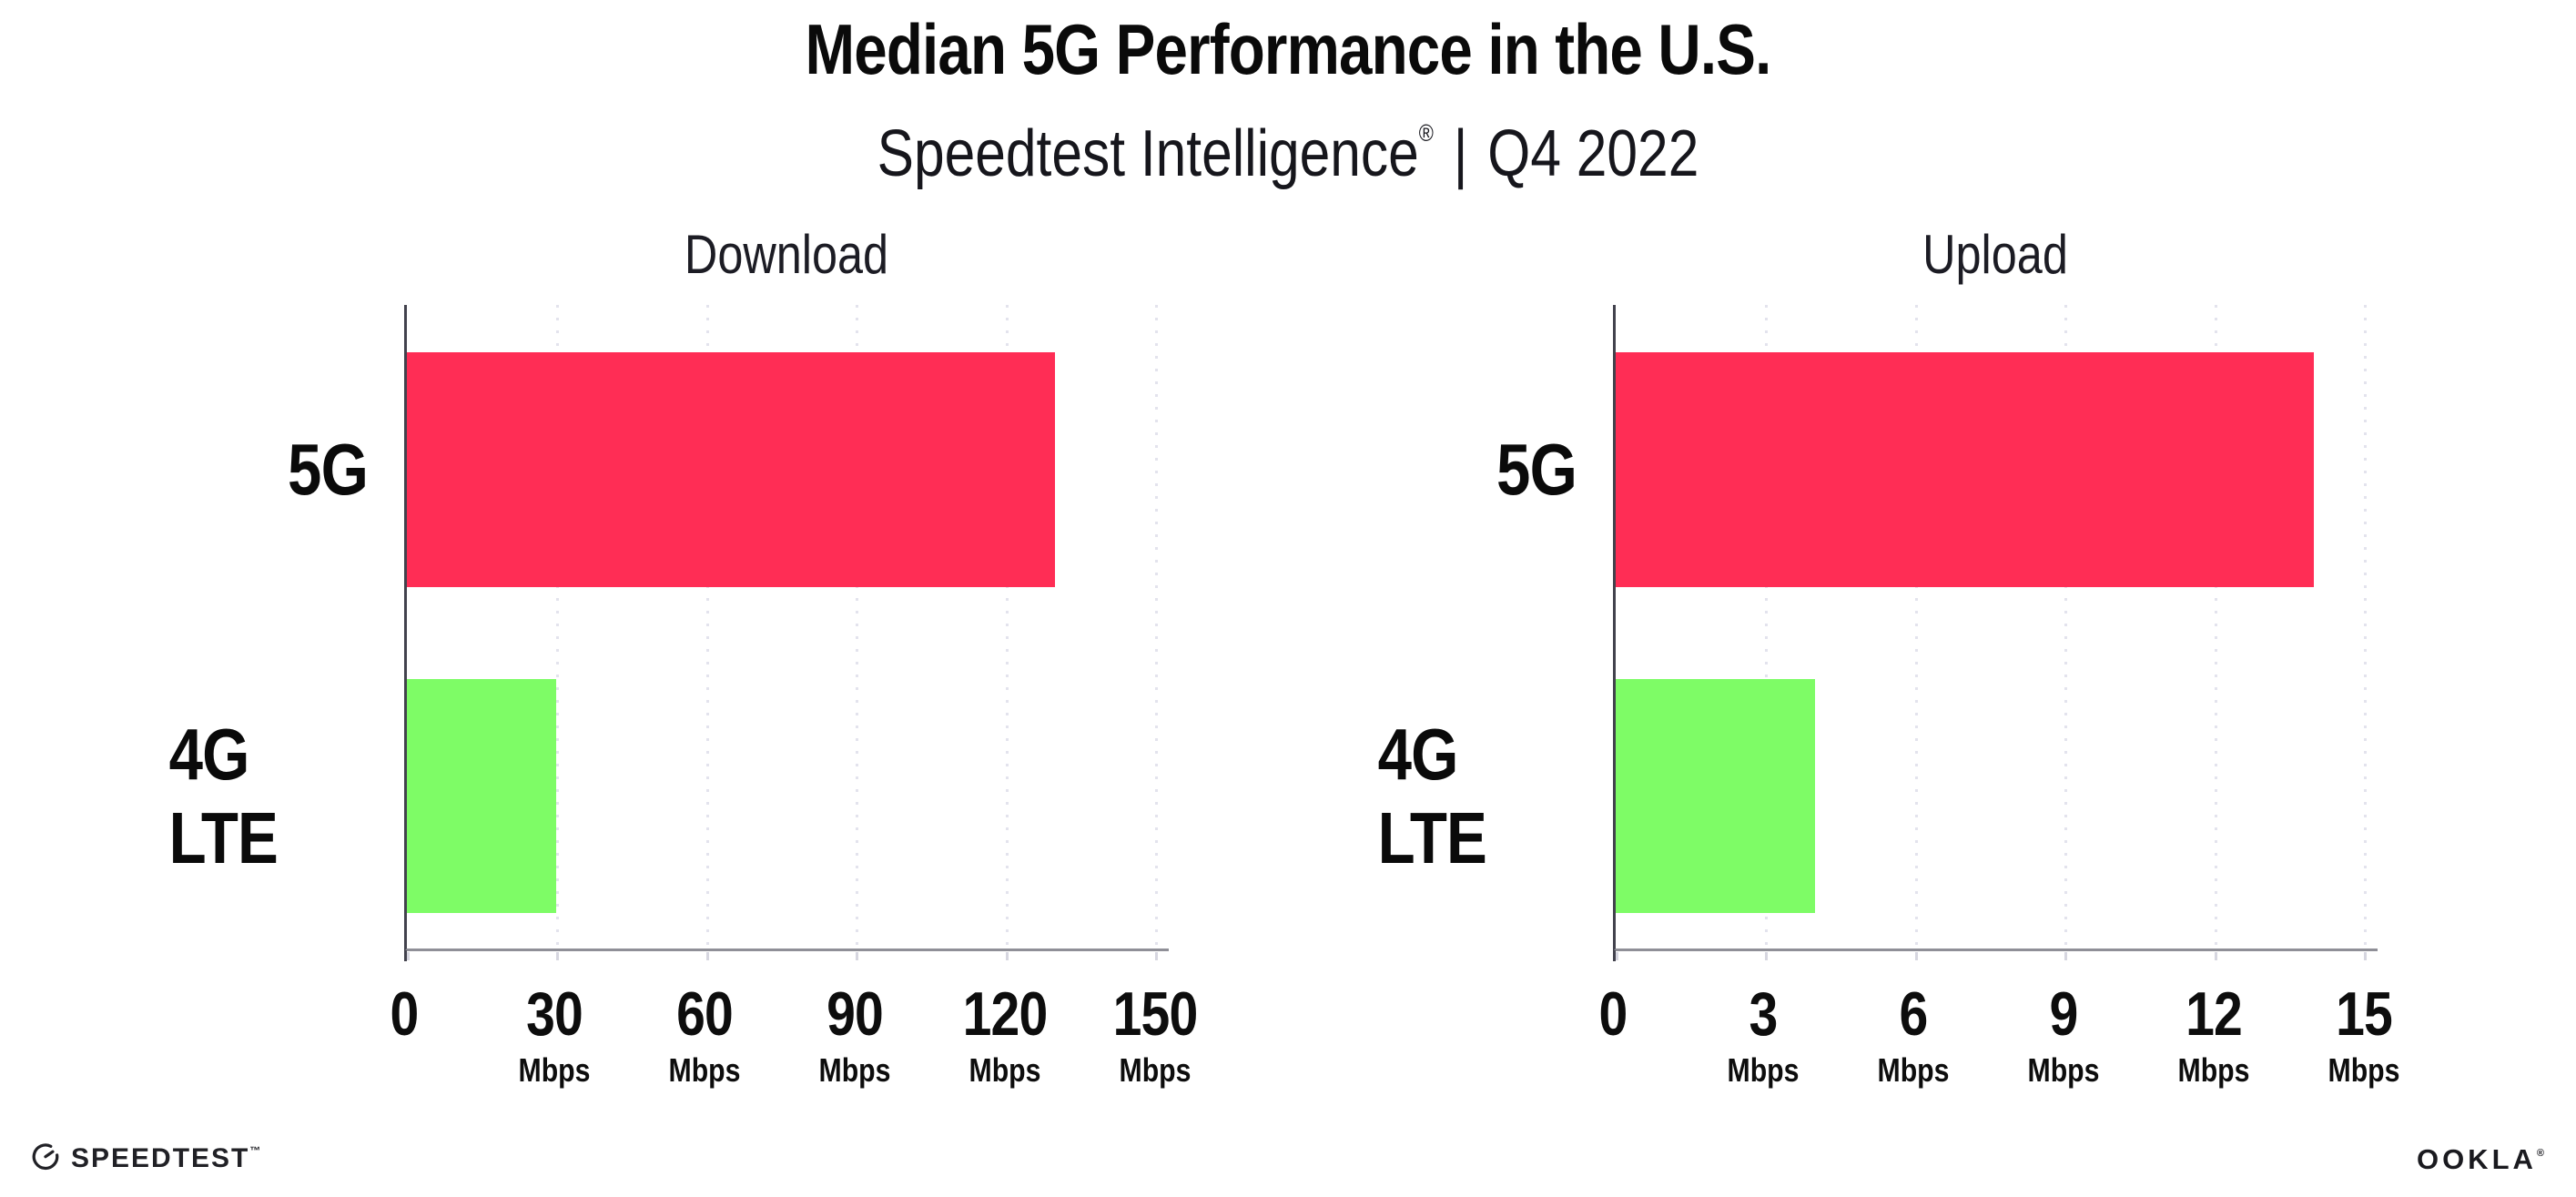 This screenshot has width=2576, height=1197. I want to click on upload-chart-title: Upload, so click(1995, 254).